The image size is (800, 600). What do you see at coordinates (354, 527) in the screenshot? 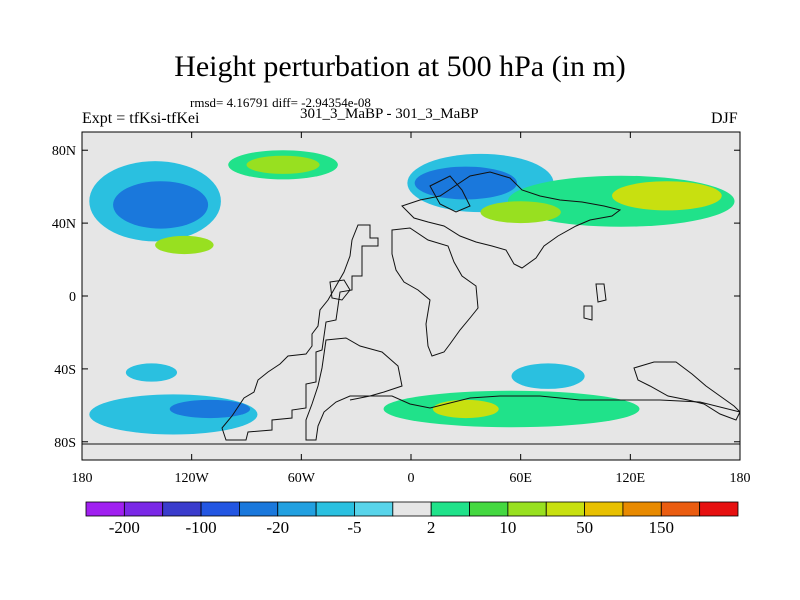
I see `colorbar-label: -5` at bounding box center [354, 527].